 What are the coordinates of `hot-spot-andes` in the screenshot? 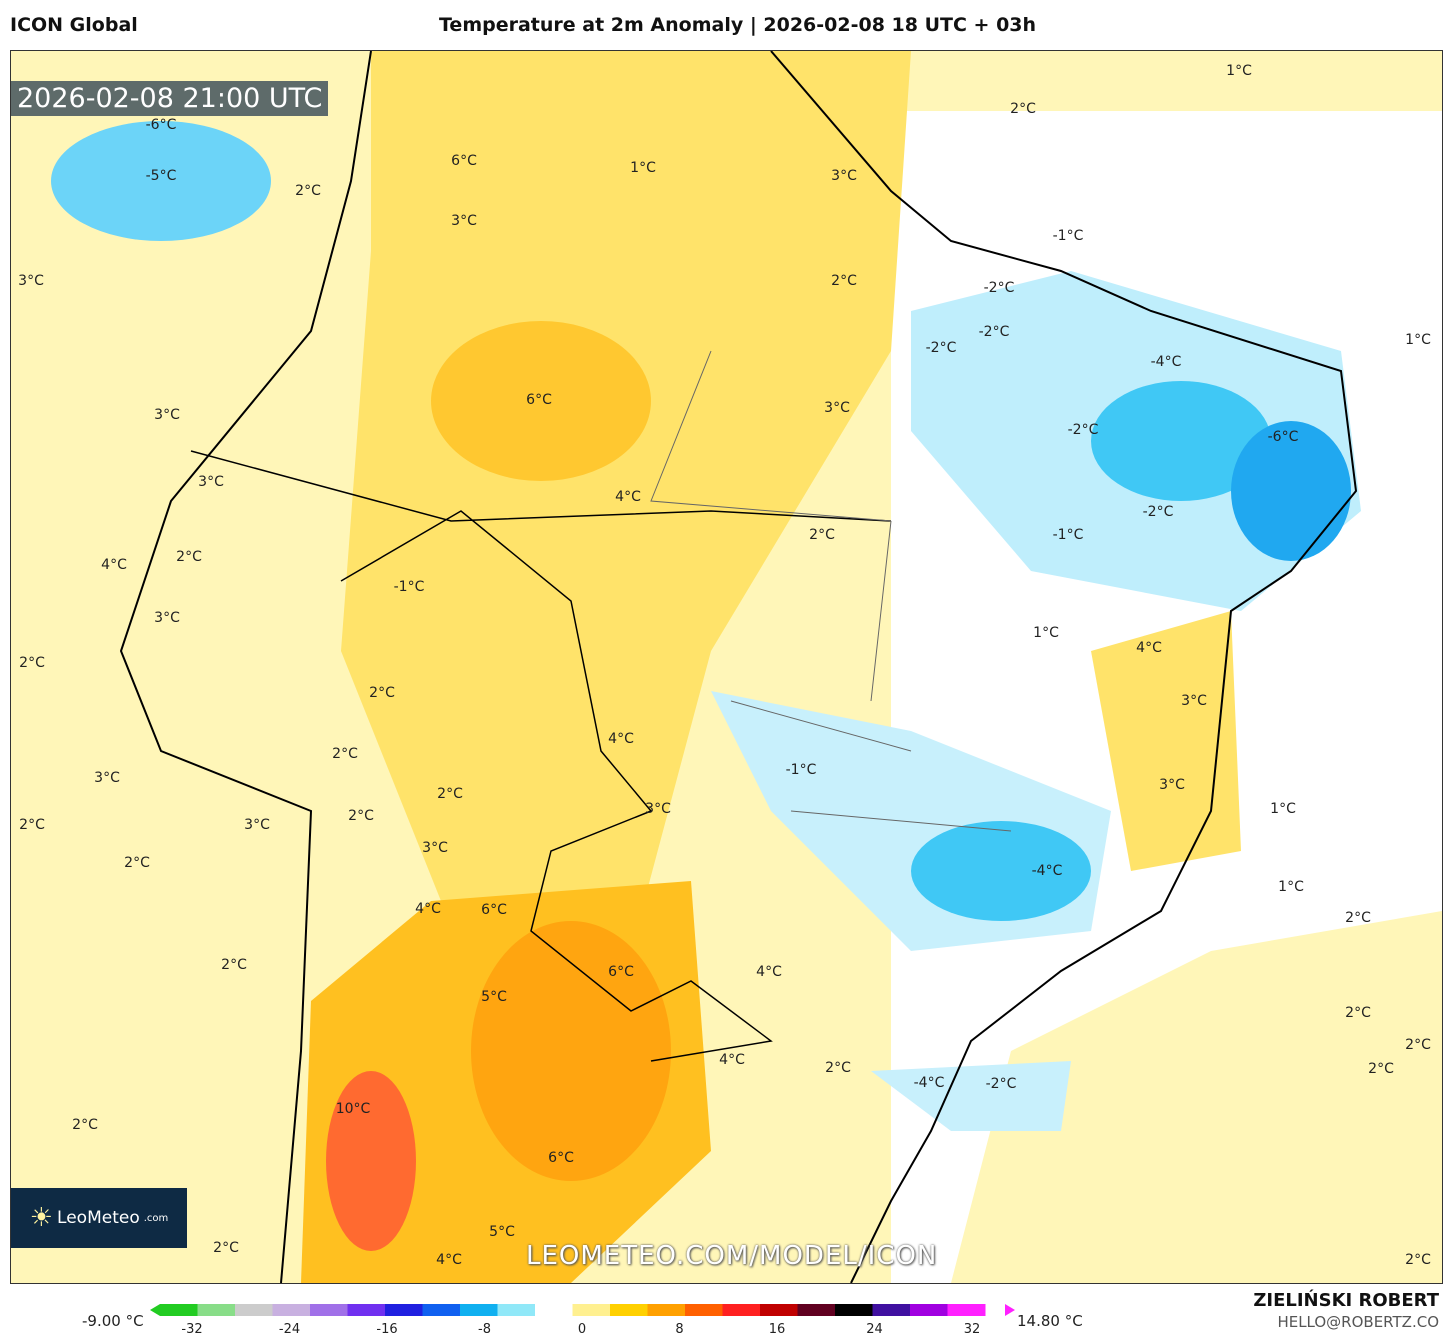 It's located at (371, 1161).